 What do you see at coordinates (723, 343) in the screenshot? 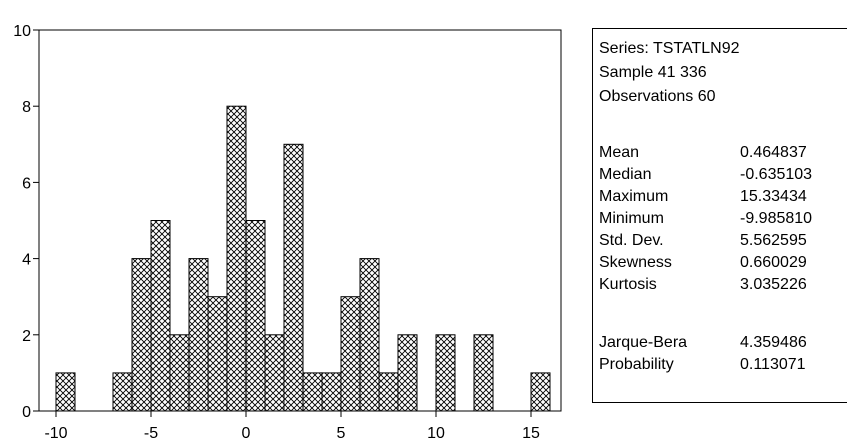
I see `stat-row-jarque-bera: Jarque-Bera 4.359486` at bounding box center [723, 343].